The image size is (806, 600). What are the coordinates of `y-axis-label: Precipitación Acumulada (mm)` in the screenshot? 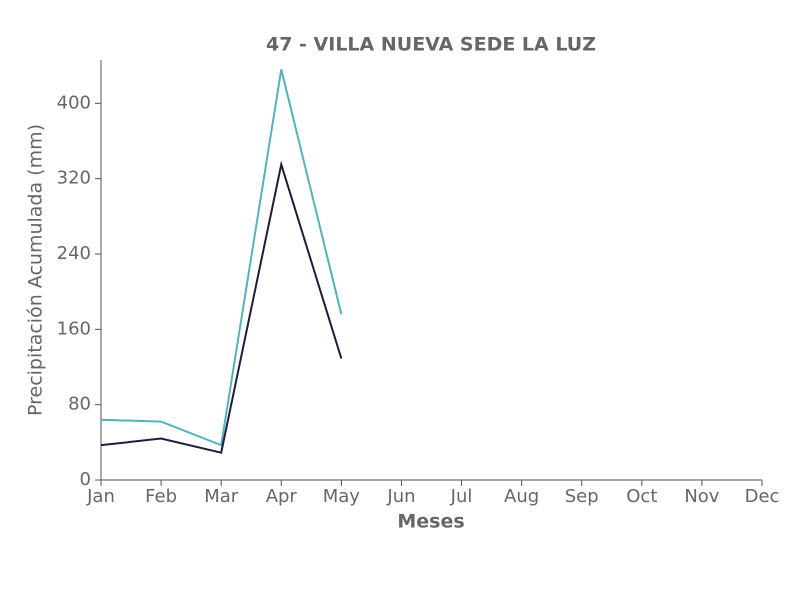 It's located at (36, 270).